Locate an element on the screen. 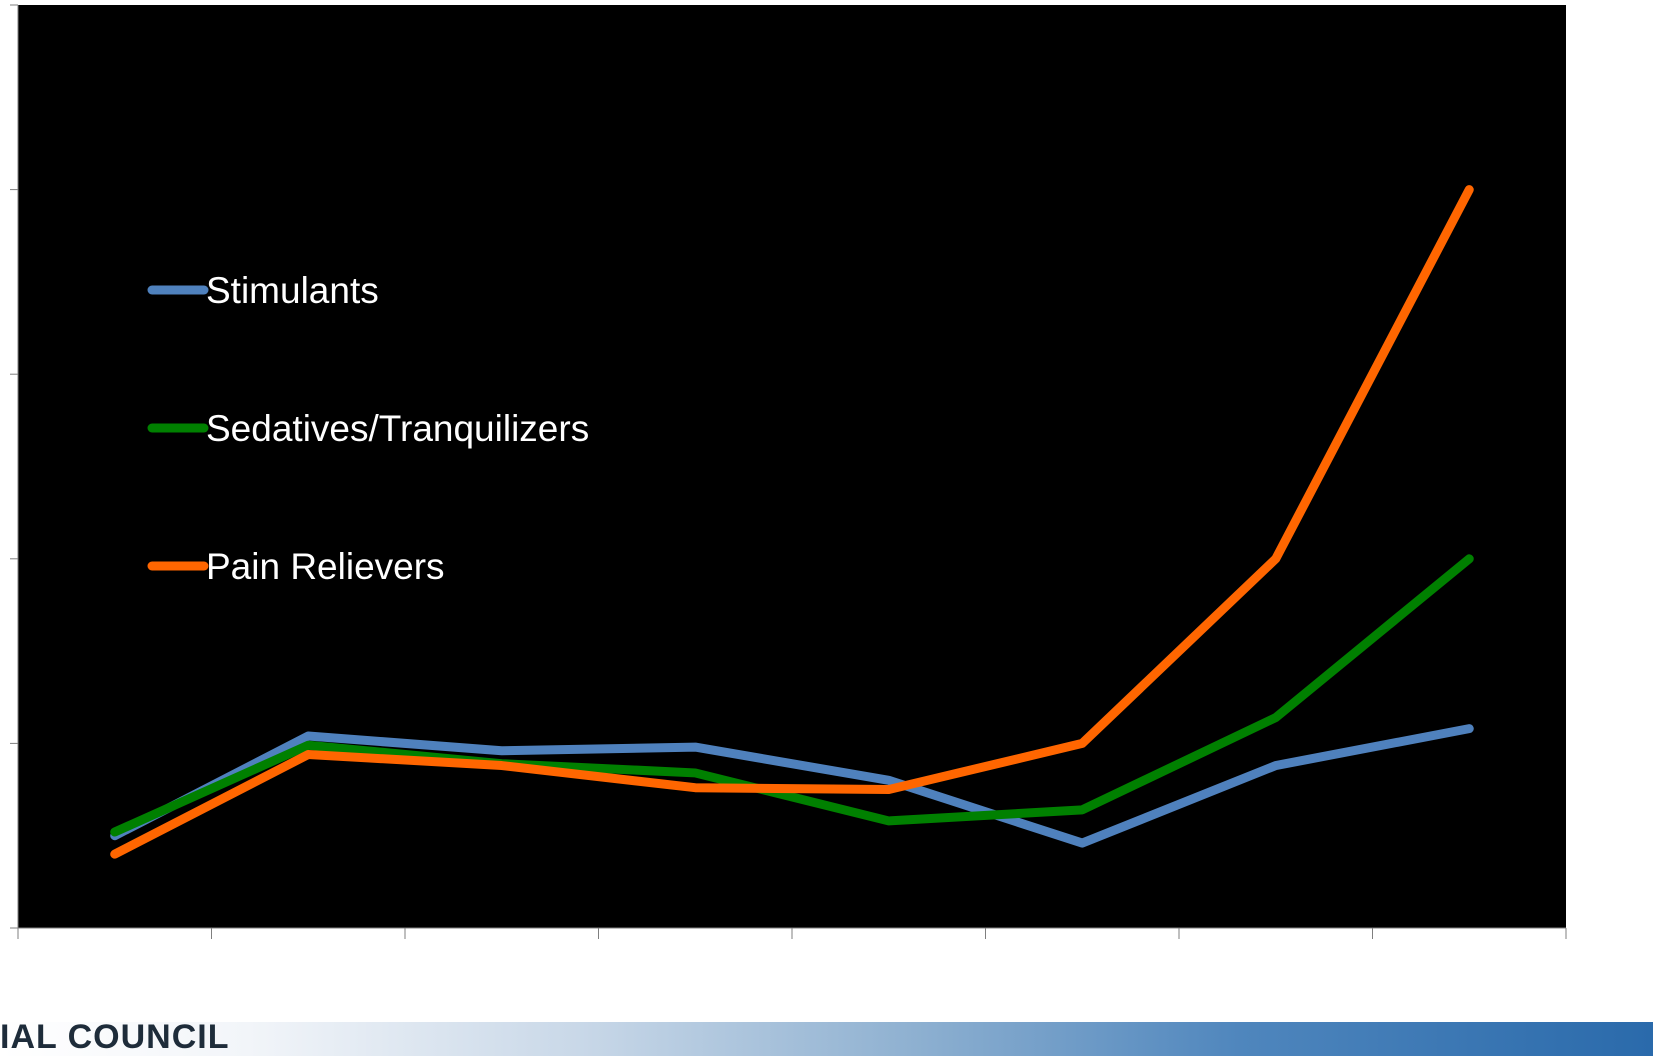 The height and width of the screenshot is (1057, 1653). footer-logo-text: IAL COUNCIL is located at coordinates (115, 1037).